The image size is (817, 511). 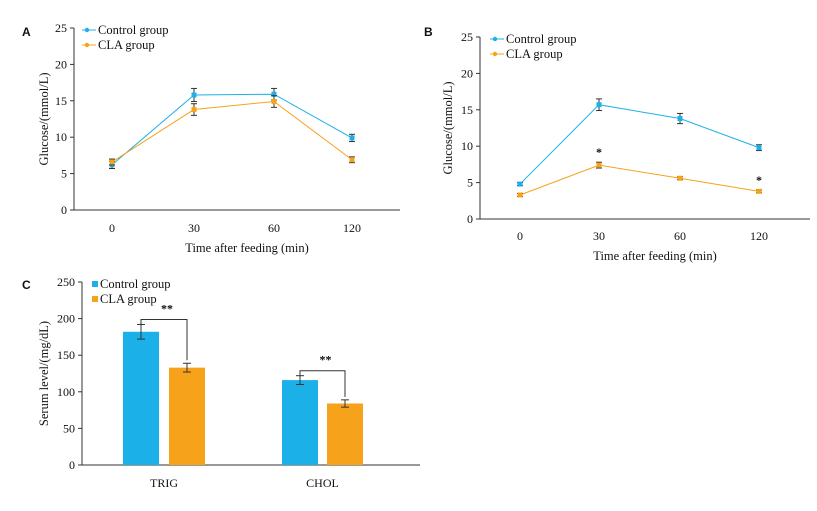 What do you see at coordinates (26, 285) in the screenshot?
I see `panel-letter: C` at bounding box center [26, 285].